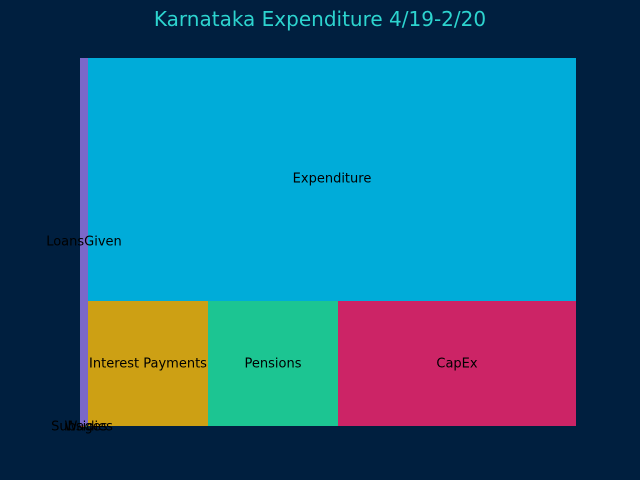  I want to click on treemap-label-subsidies: Subsidies, so click(82, 427).